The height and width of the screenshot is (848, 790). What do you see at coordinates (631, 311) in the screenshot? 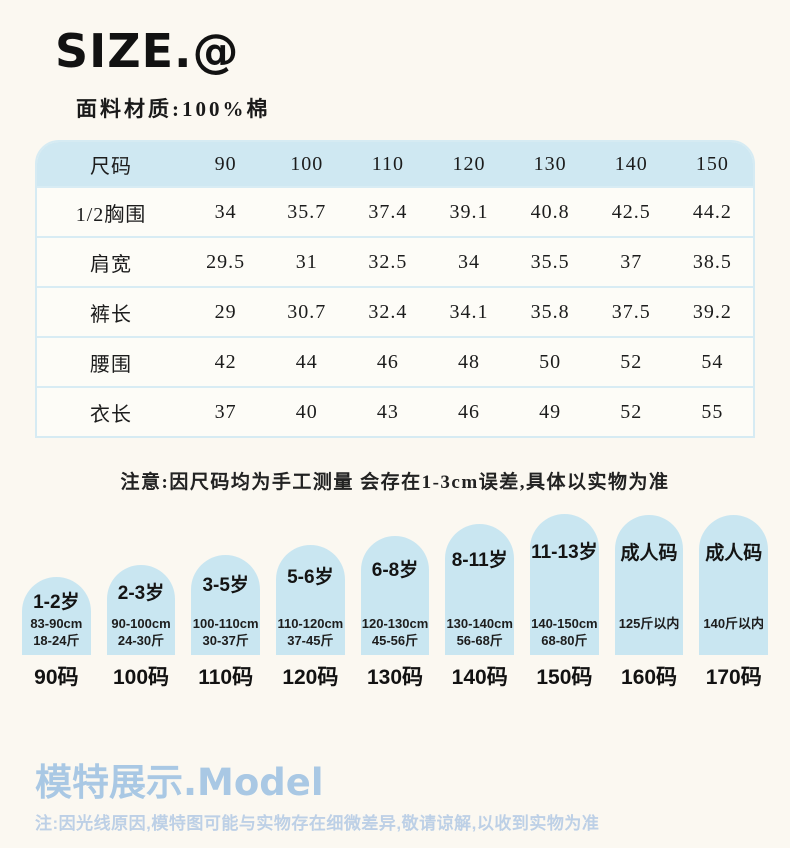
I see `table-cell: 37.5` at bounding box center [631, 311].